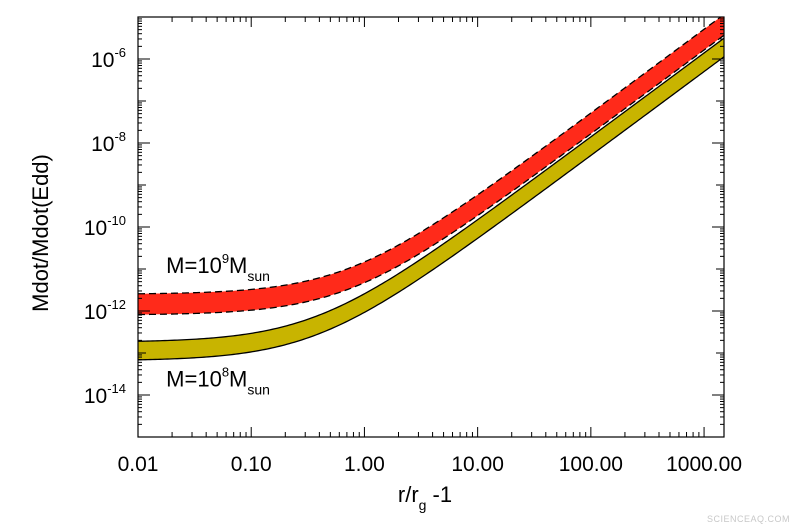 The width and height of the screenshot is (800, 529). What do you see at coordinates (40, 233) in the screenshot?
I see `y-axis-title: Mdot/Mdot(Edd)` at bounding box center [40, 233].